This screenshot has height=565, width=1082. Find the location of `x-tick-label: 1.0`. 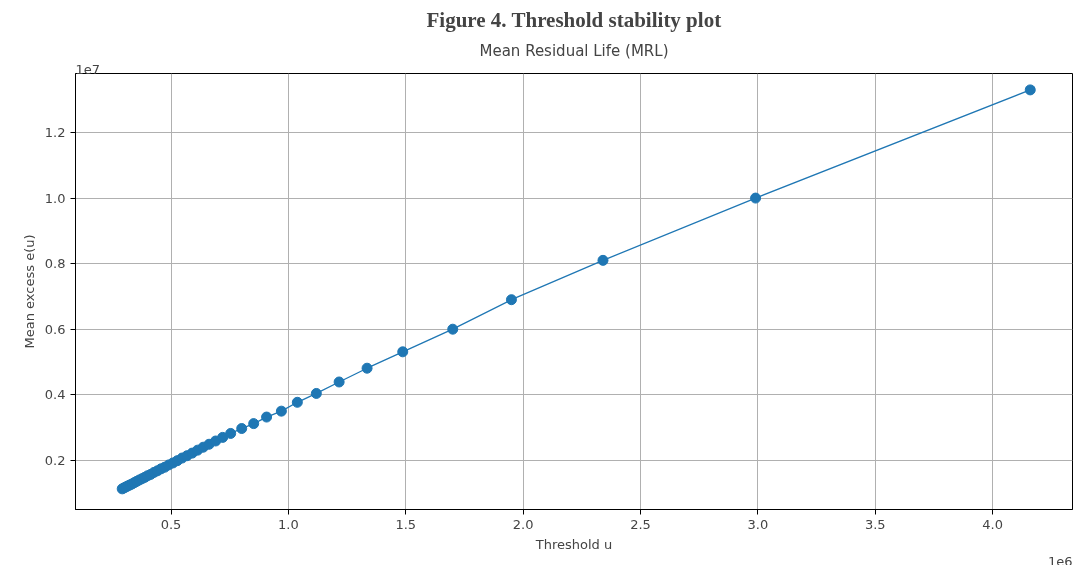

x-tick-label: 1.0 is located at coordinates (288, 524).